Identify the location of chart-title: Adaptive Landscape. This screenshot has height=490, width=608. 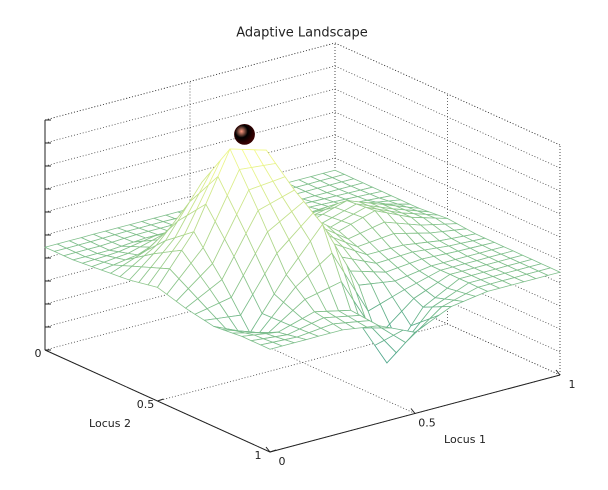
(302, 33).